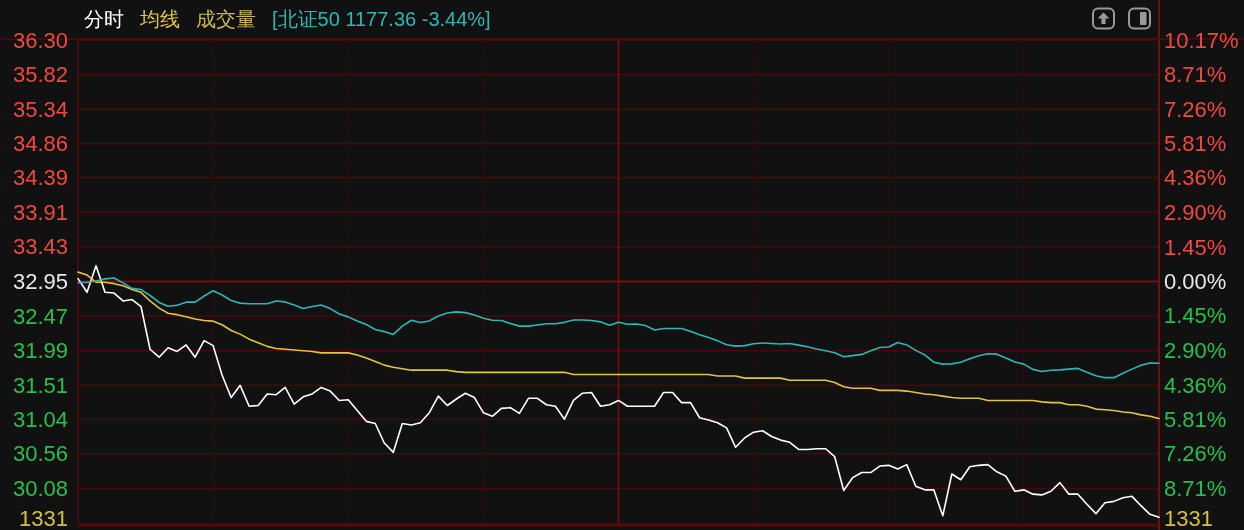 This screenshot has width=1244, height=530. Describe the element at coordinates (40, 316) in the screenshot. I see `y-tick-label: 32.47` at that location.